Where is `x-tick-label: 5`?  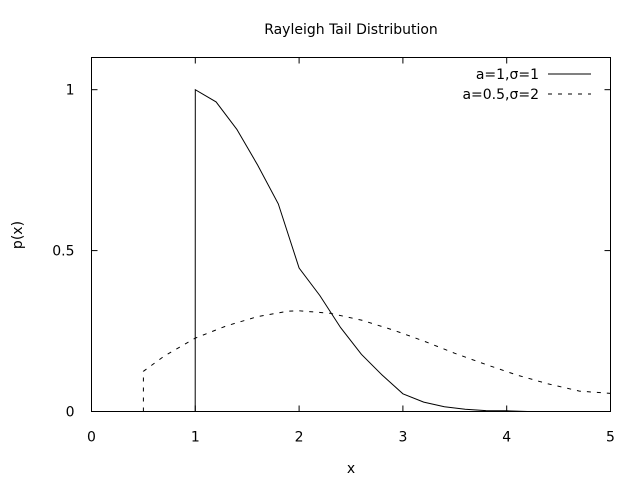
x-tick-label: 5 is located at coordinates (610, 438).